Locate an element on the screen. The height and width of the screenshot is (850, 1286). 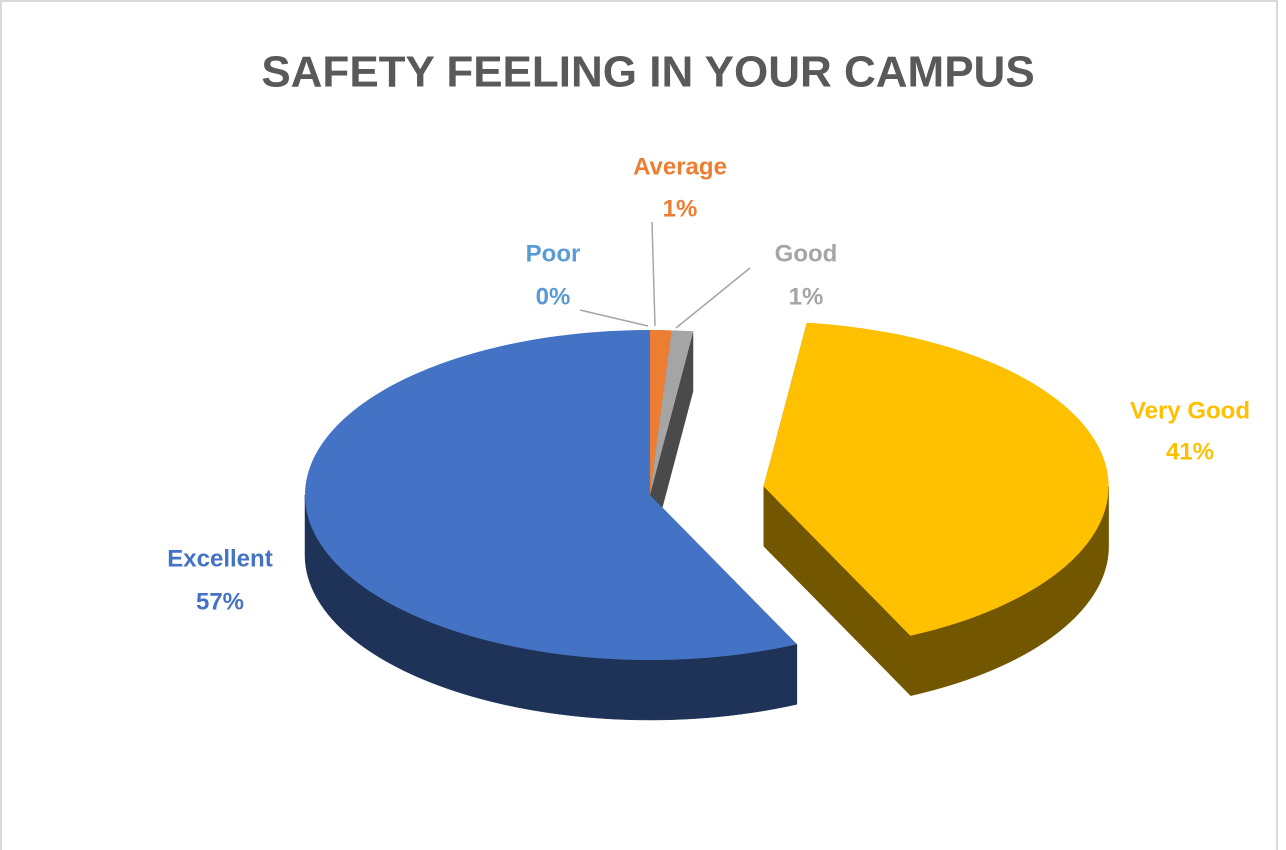
chart-title: SAFETY FEELING IN YOUR CAMPUS is located at coordinates (647, 72).